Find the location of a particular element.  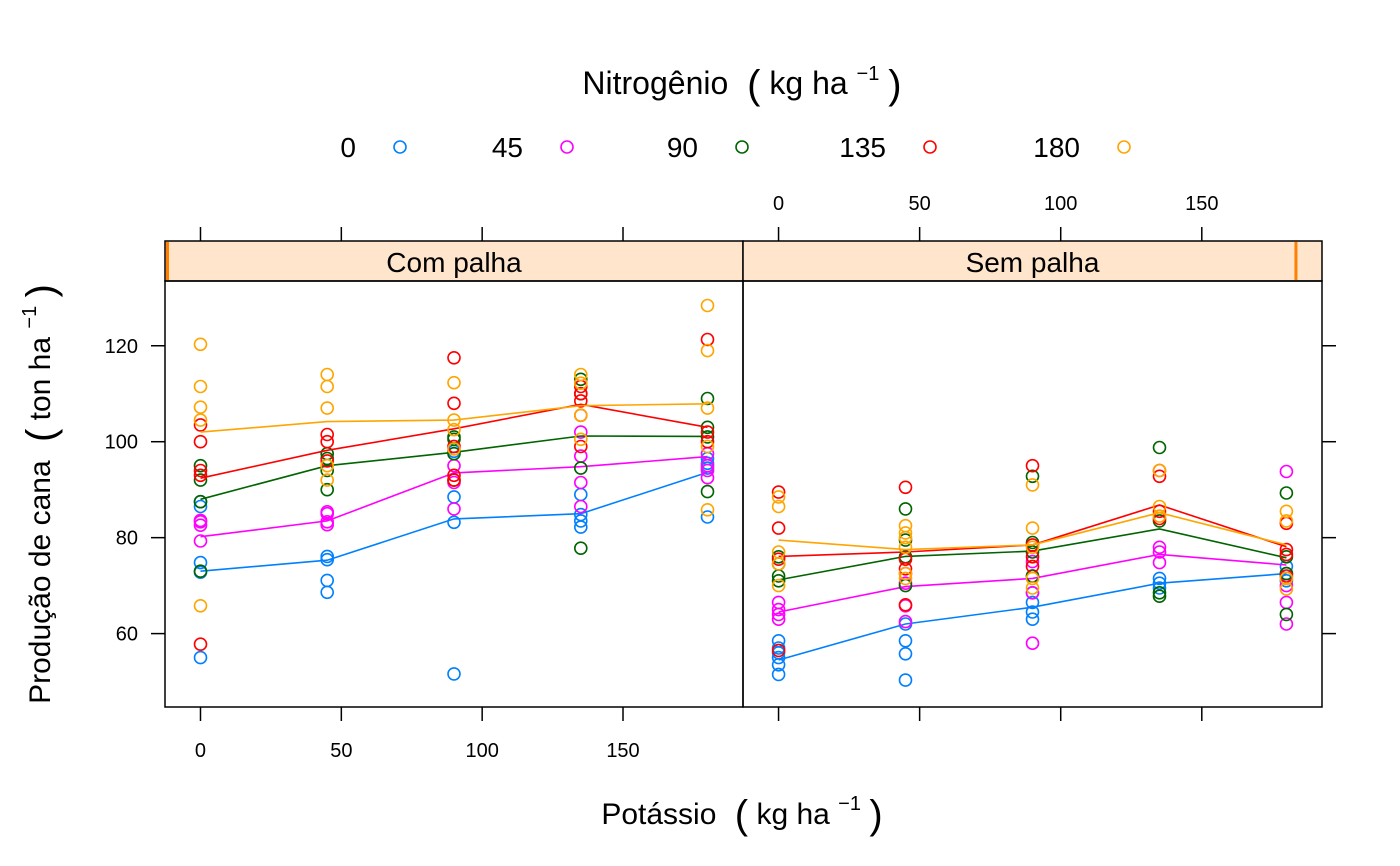

y-axis-title-open-paren: ( is located at coordinates (41, 435).